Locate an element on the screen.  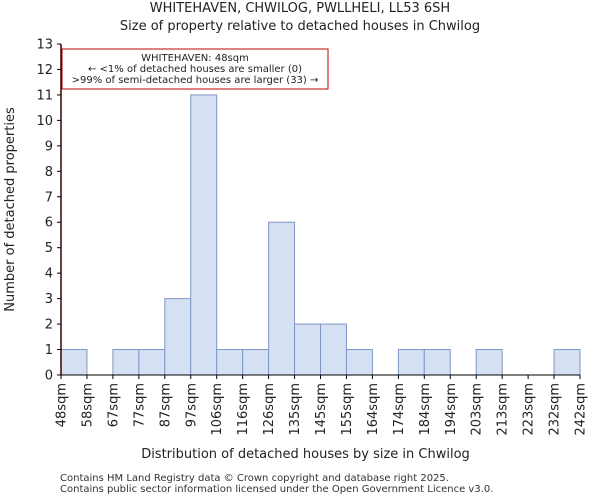
x-tick-label: 194sqm is located at coordinates (451, 409).